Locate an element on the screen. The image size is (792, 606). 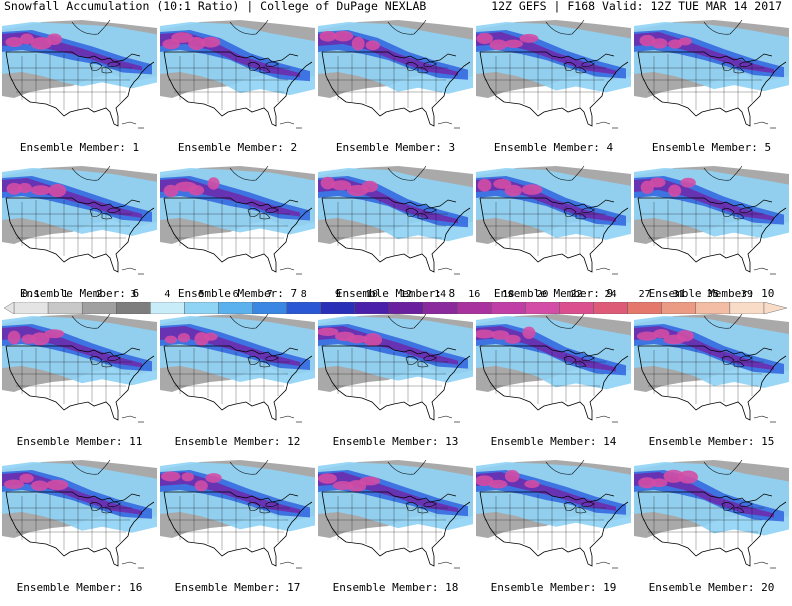
ensemble-member-caption: Ensemble Member: 17 is located at coordinates (237, 587).